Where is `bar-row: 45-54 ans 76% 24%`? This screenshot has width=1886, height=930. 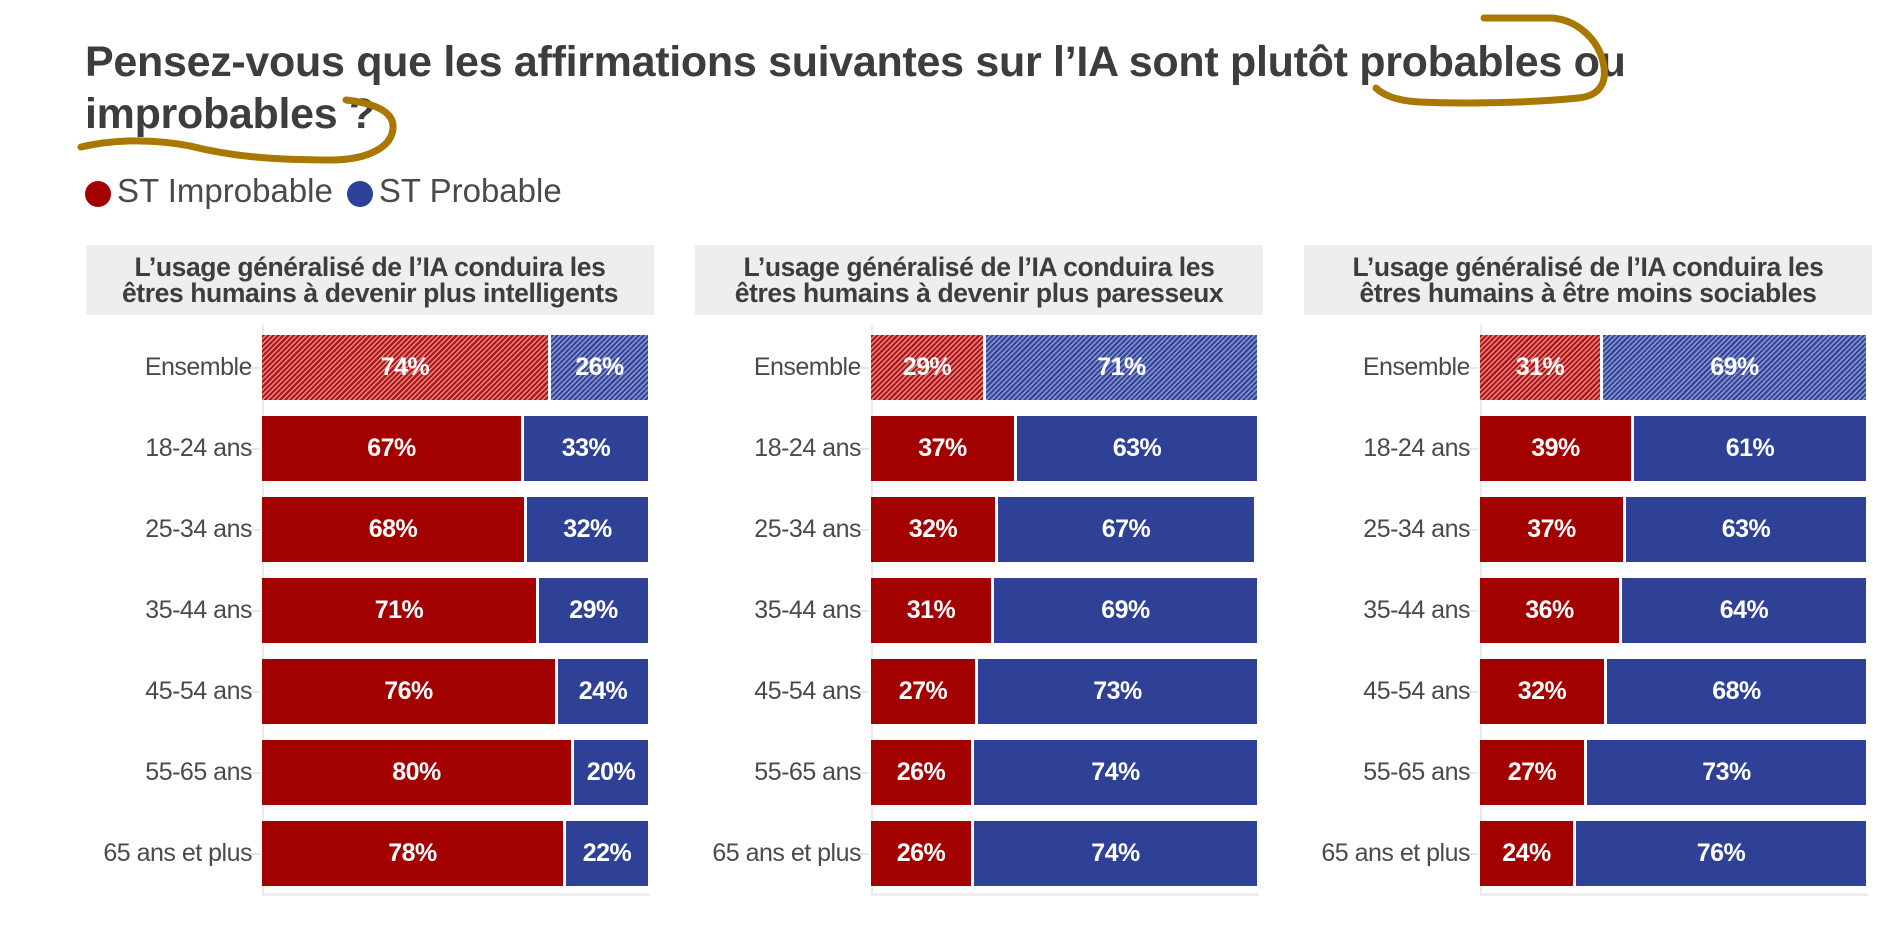
bar-row: 45-54 ans 76% 24% is located at coordinates (370, 691).